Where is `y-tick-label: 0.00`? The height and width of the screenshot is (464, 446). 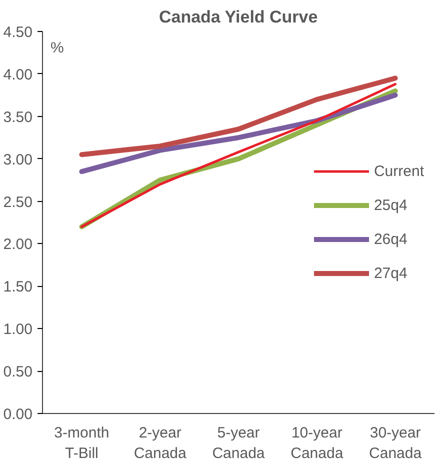 y-tick-label: 0.00 is located at coordinates (18, 414).